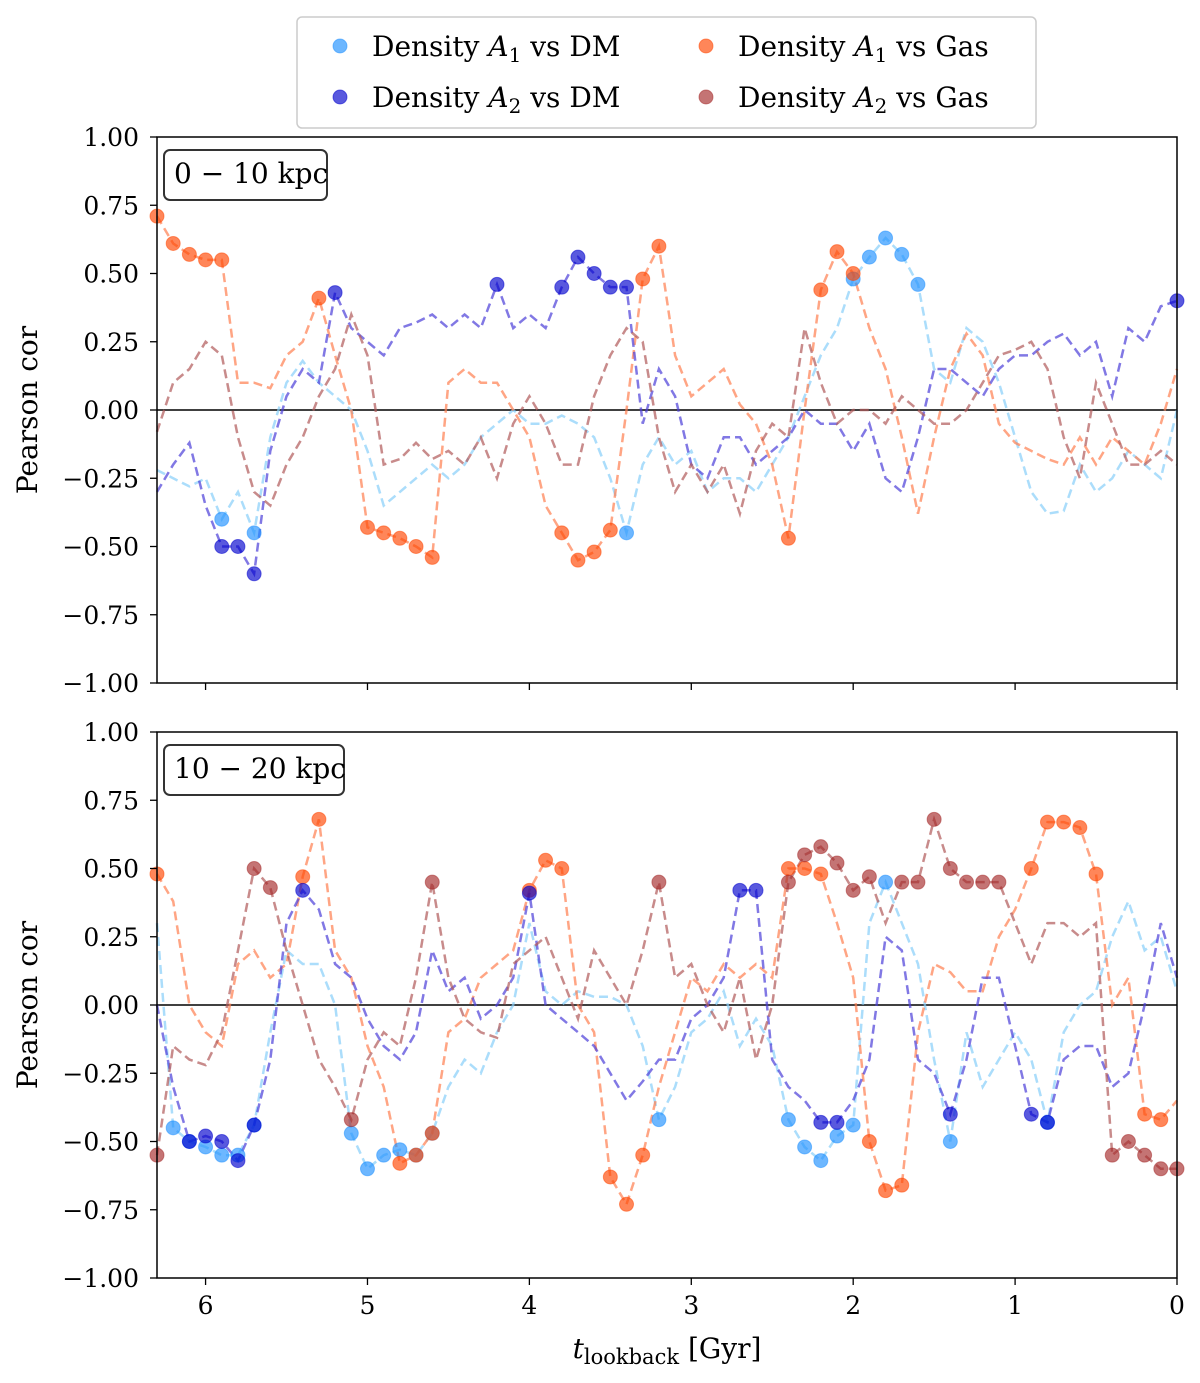 The width and height of the screenshot is (1200, 1383). I want to click on legend-marker-a2_gas, so click(706, 97).